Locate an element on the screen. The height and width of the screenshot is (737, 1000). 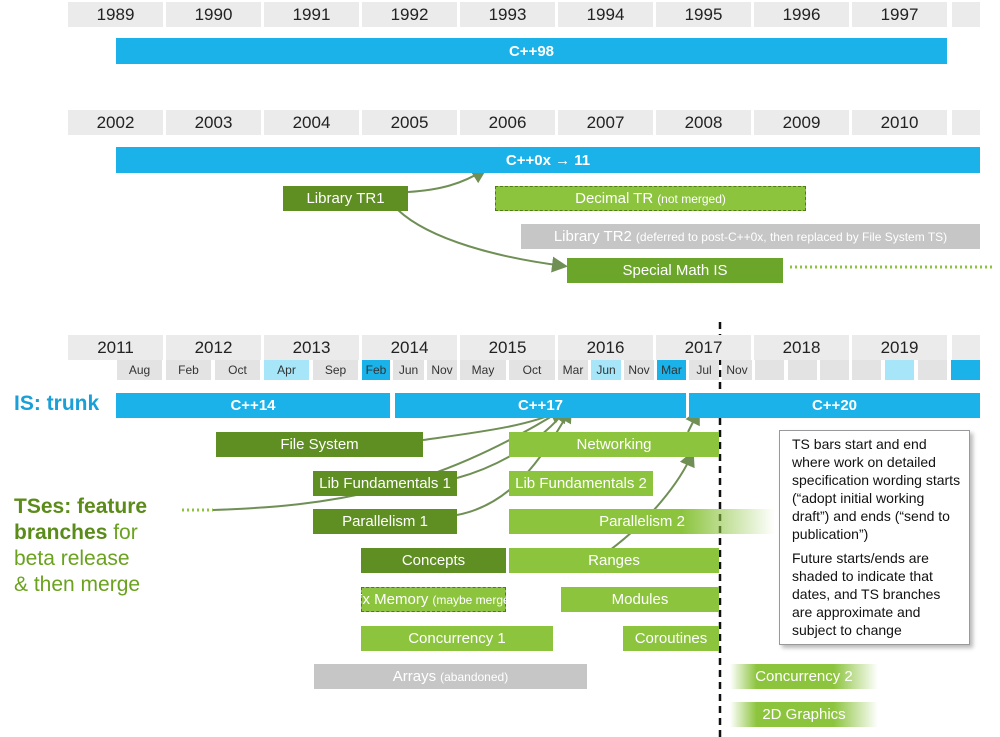
branch-bar: Decimal TR (not merged) is located at coordinates (650, 198).